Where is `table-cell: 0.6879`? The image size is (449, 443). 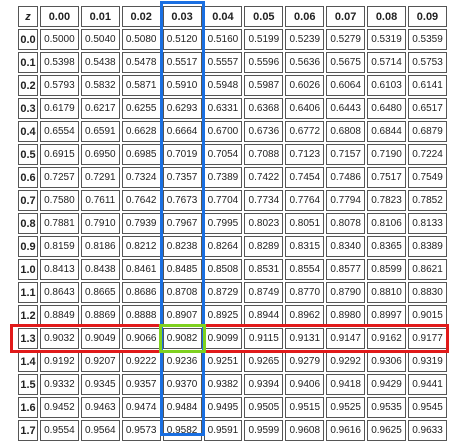 table-cell: 0.6879 is located at coordinates (427, 131).